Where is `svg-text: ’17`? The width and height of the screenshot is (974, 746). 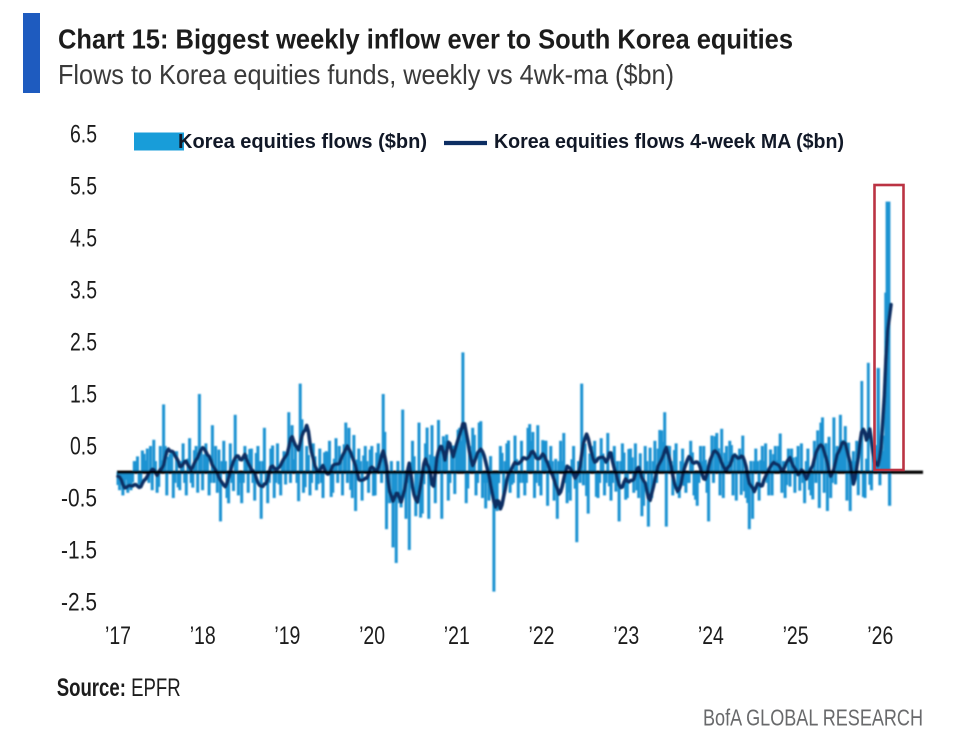 svg-text: ’17 is located at coordinates (118, 636).